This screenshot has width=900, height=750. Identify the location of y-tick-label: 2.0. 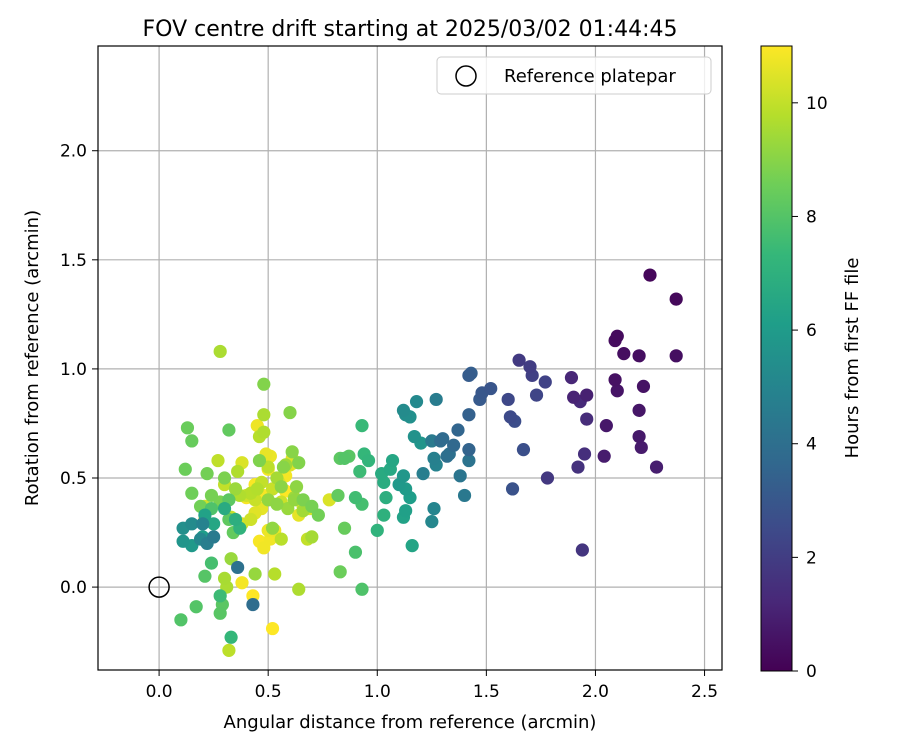
(73, 152).